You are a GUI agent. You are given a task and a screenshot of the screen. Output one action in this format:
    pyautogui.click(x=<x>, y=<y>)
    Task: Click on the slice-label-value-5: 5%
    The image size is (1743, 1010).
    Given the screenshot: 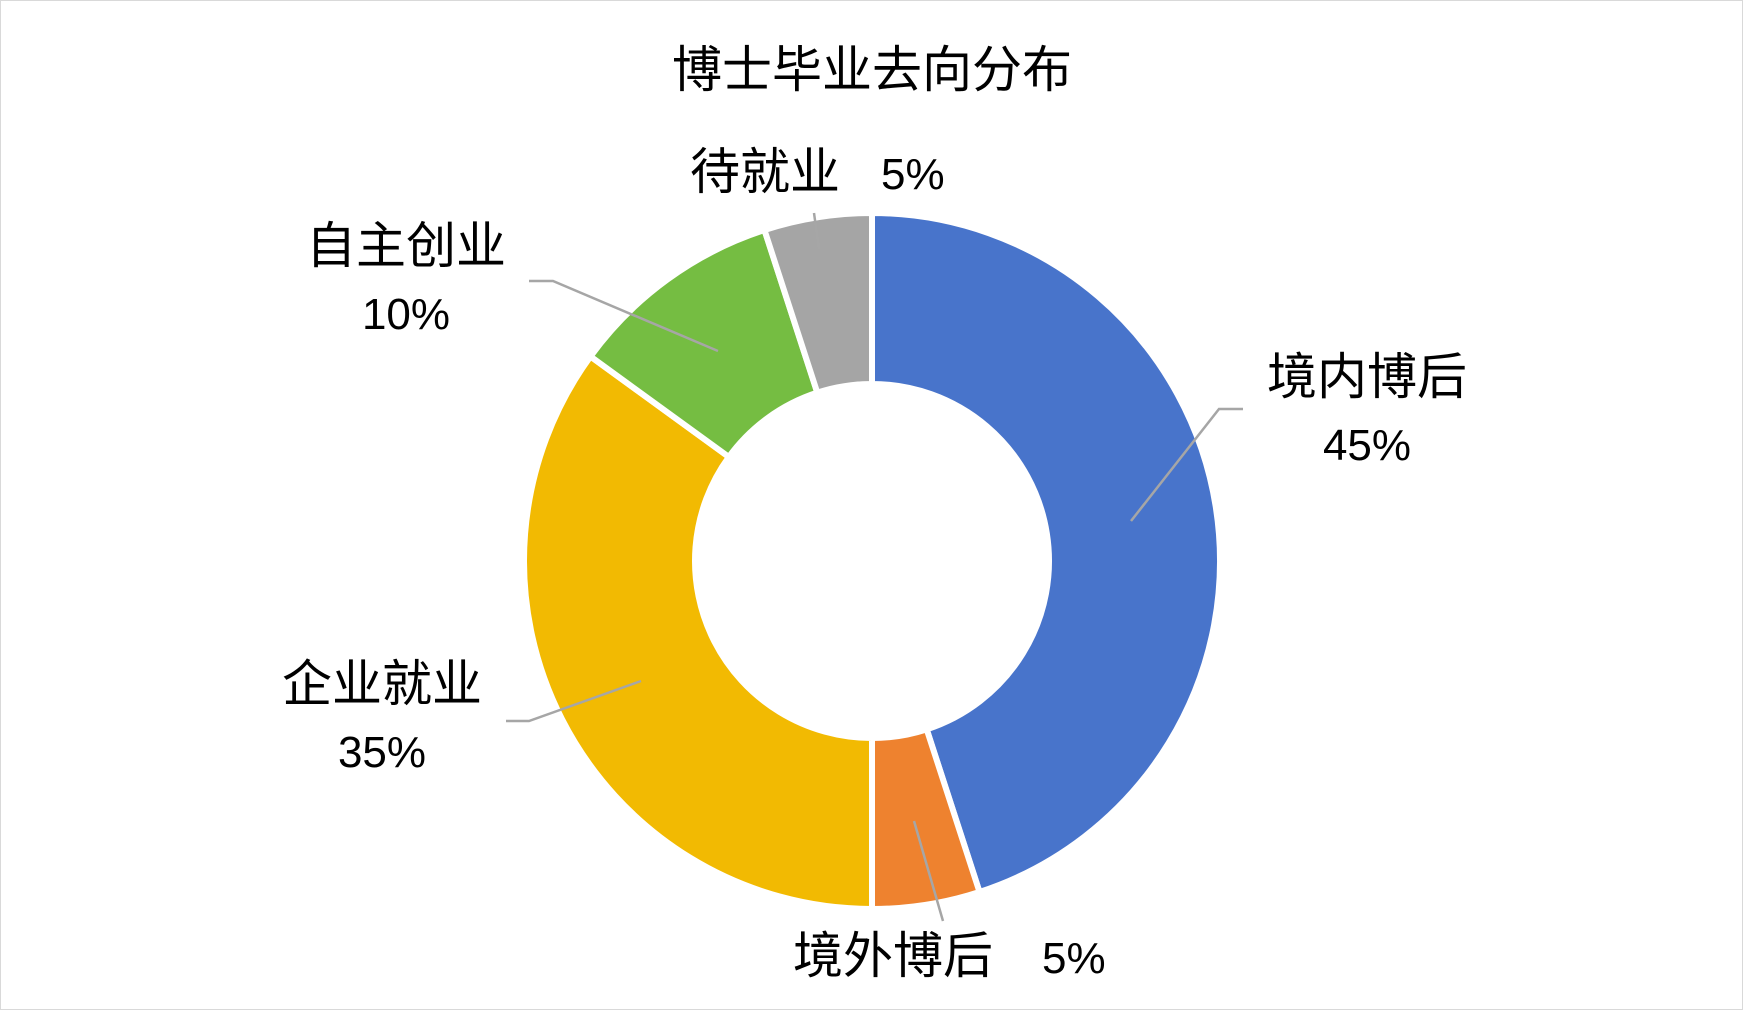 What is the action you would take?
    pyautogui.click(x=913, y=174)
    